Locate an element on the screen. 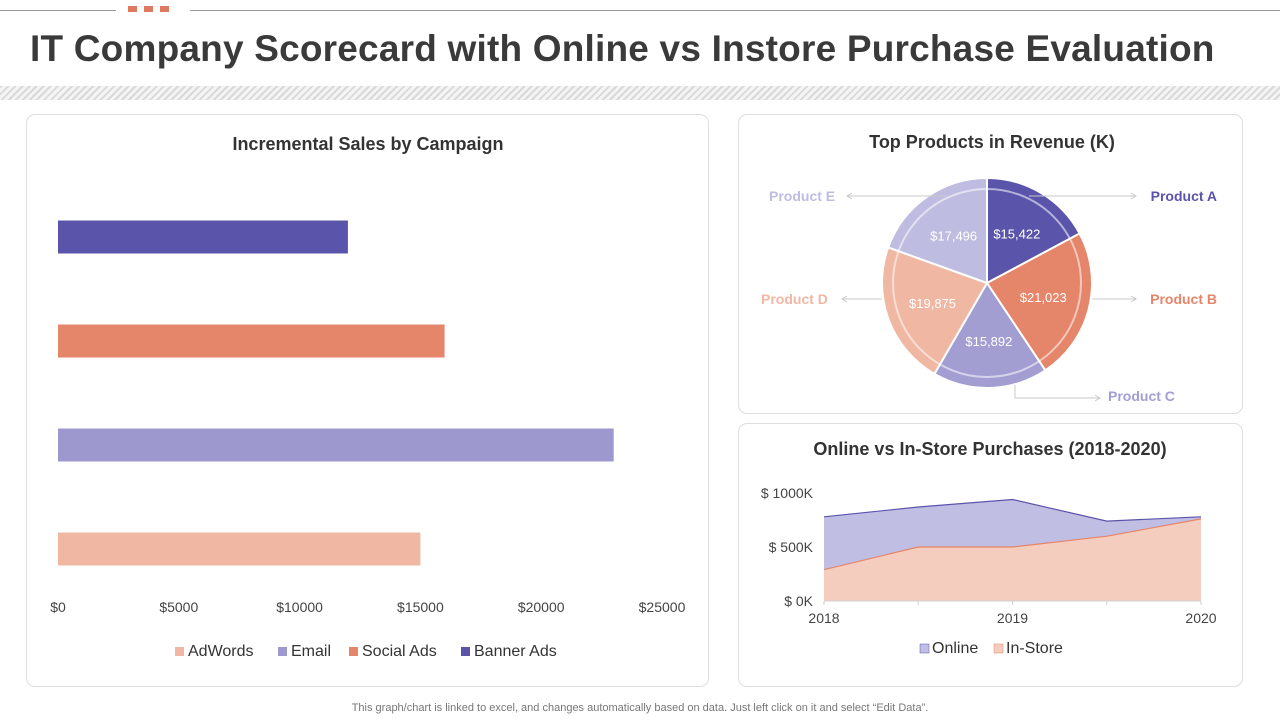 The width and height of the screenshot is (1280, 720). legend-swatch-in-store is located at coordinates (998, 648).